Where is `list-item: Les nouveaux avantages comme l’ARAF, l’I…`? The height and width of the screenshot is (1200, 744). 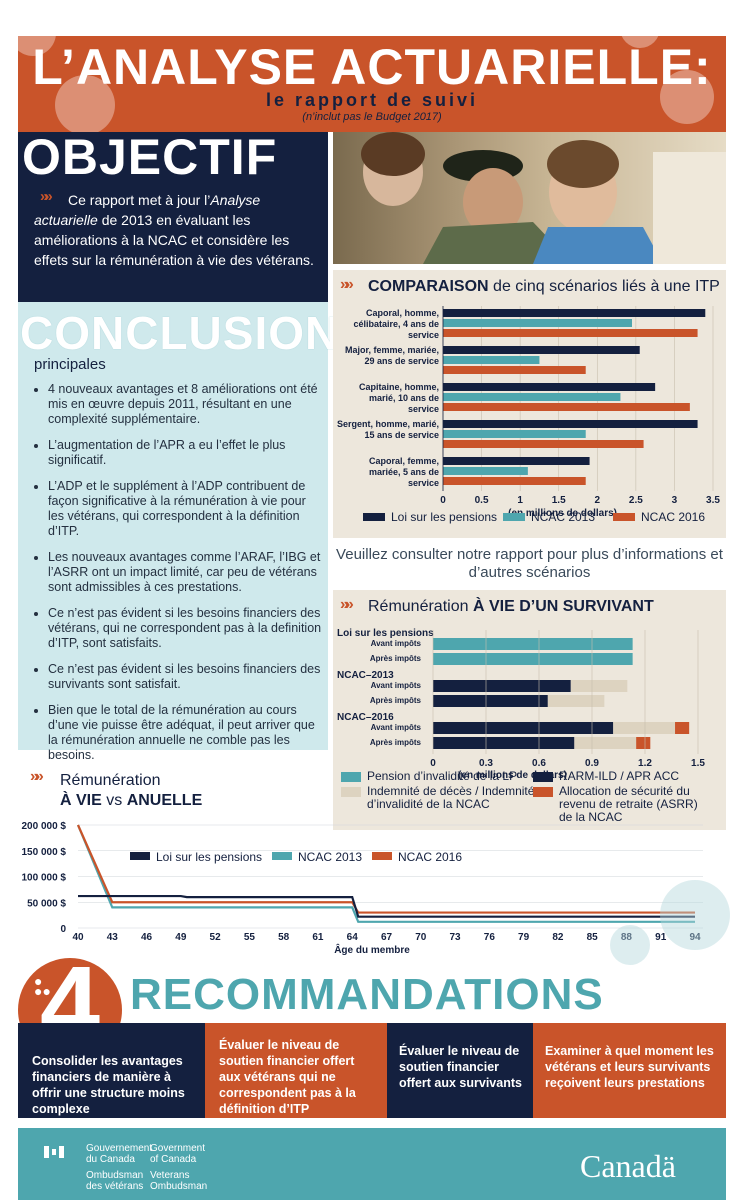 list-item: Les nouveaux avantages comme l’ARAF, l’I… is located at coordinates (186, 572).